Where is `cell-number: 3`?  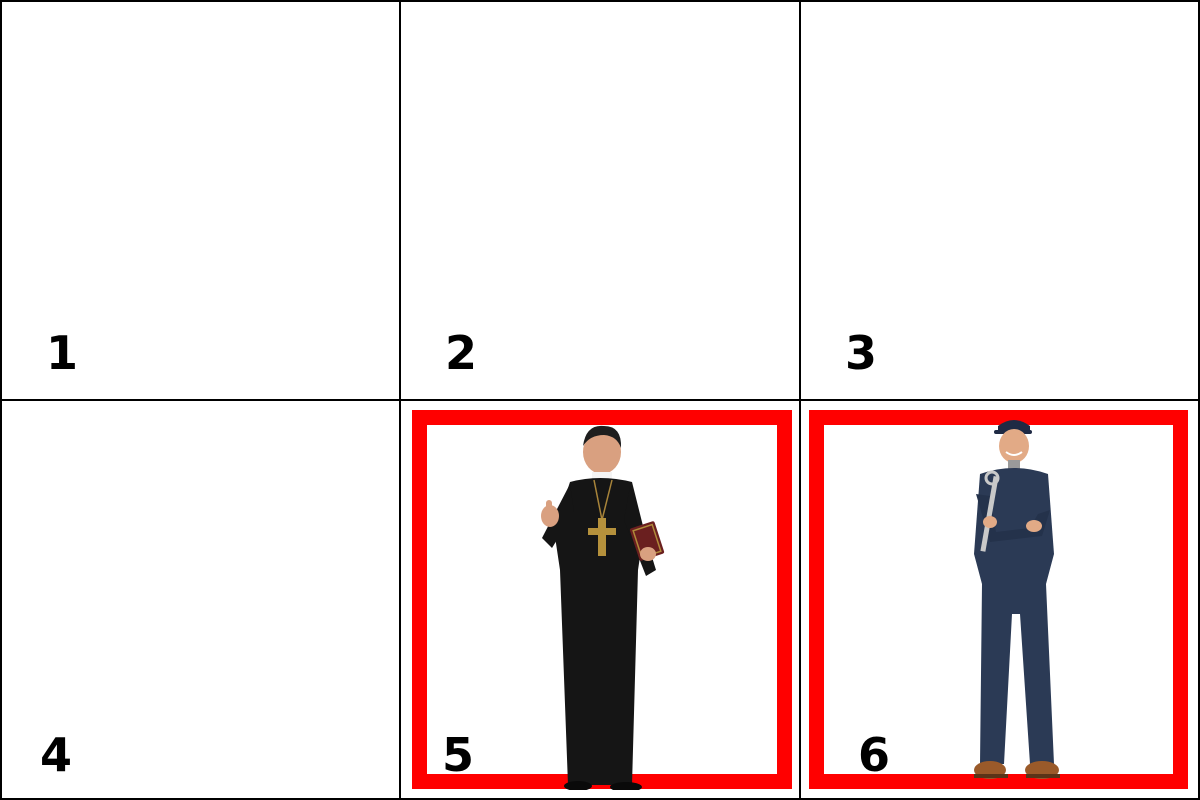
cell-number: 3 is located at coordinates (861, 353).